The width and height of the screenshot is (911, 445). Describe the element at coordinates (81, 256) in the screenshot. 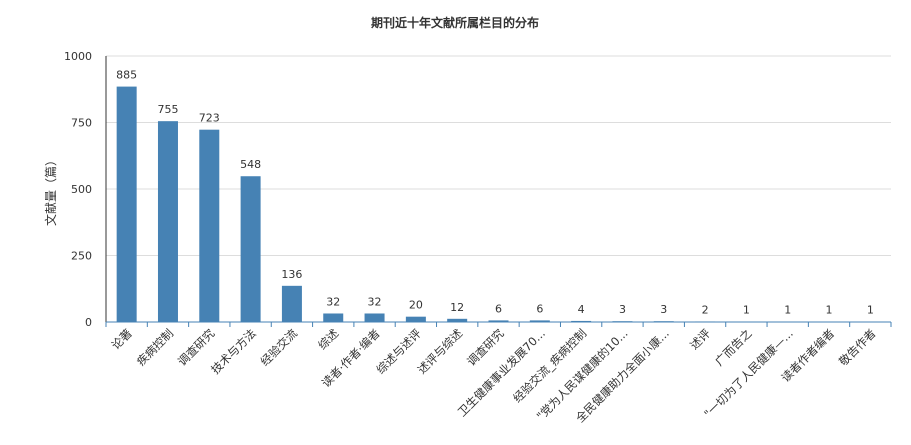

I see `y-tick-label: 250` at that location.